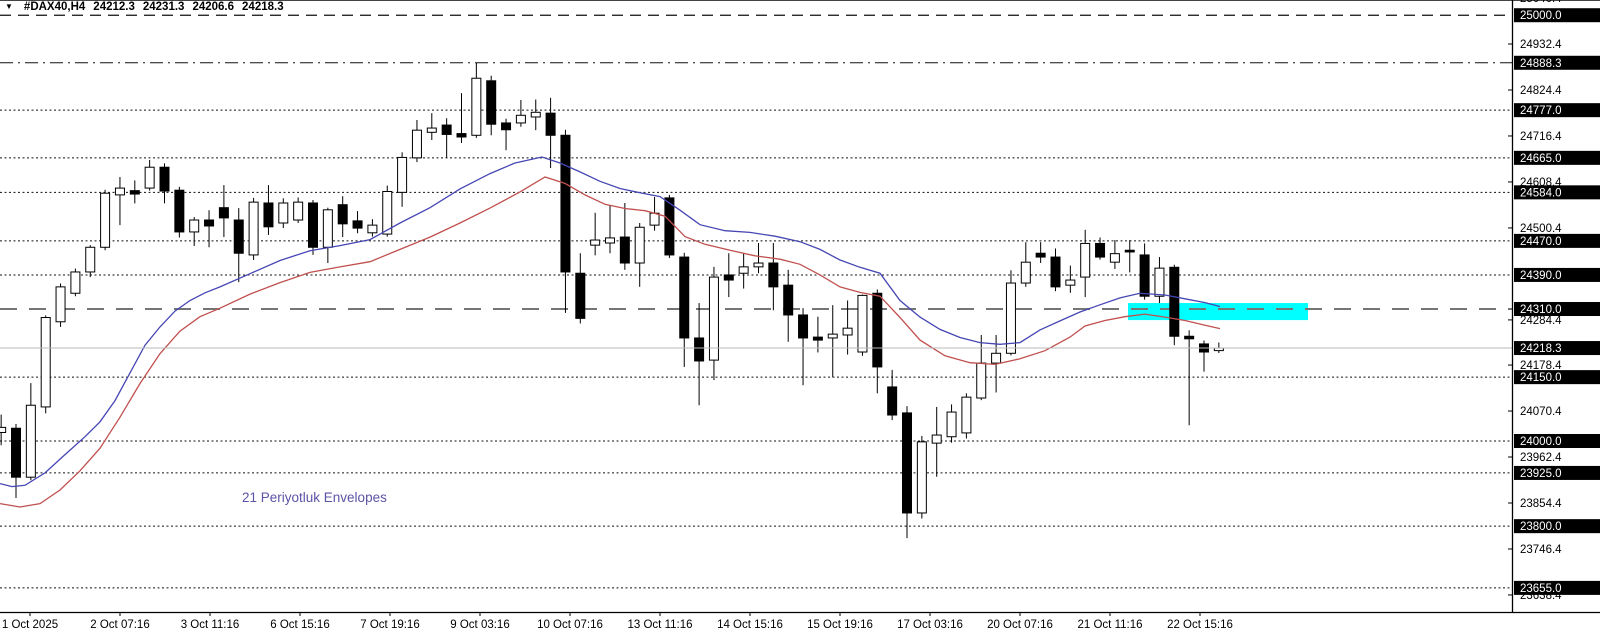  What do you see at coordinates (119, 625) in the screenshot?
I see `x-axis-label: 2 Oct 07:16` at bounding box center [119, 625].